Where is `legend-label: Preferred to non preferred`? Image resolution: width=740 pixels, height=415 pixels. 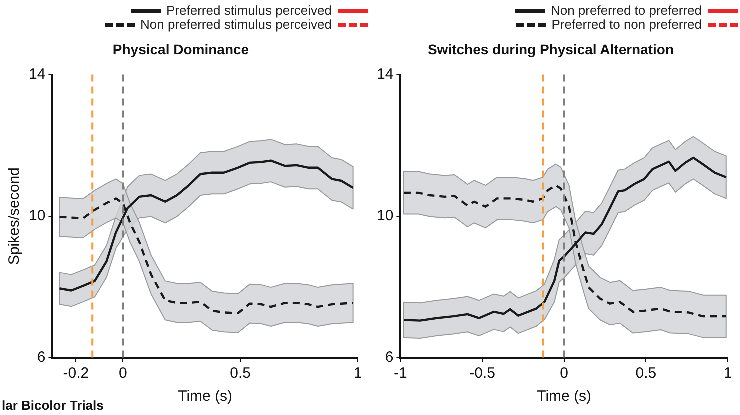 legend-label: Preferred to non preferred is located at coordinates (627, 24).